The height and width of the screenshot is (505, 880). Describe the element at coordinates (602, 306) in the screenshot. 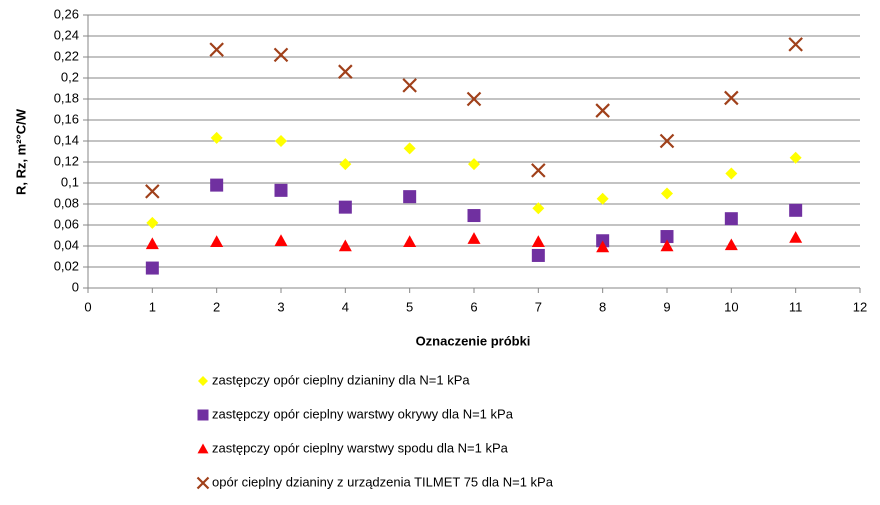

I see `x-tick-label: 8` at that location.